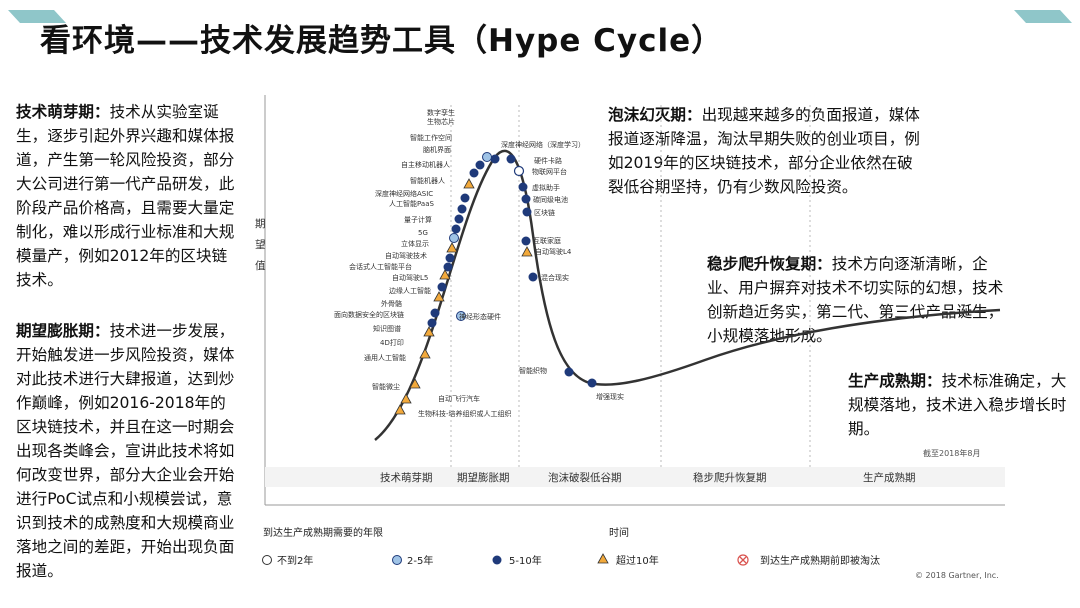 This screenshot has width=1080, height=608. Describe the element at coordinates (397, 560) in the screenshot. I see `legend-marker-circle-light` at that location.